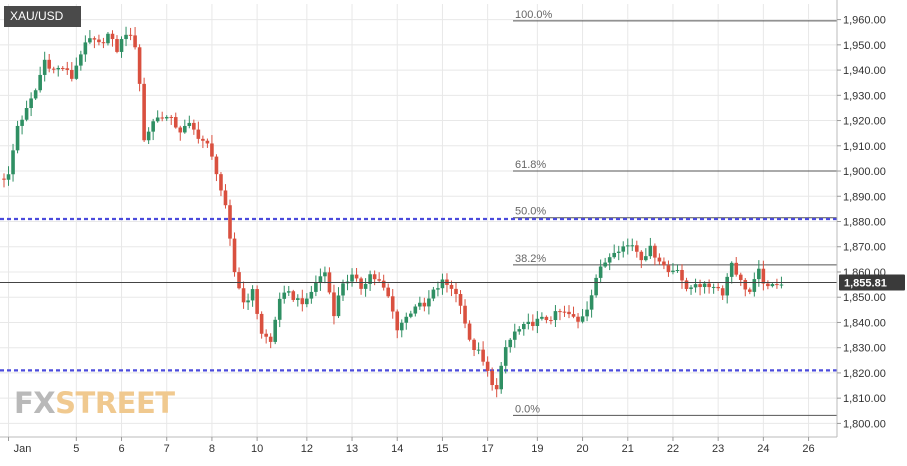 This screenshot has height=466, width=907. I want to click on y-tick-label: 1,820.00, so click(864, 374).